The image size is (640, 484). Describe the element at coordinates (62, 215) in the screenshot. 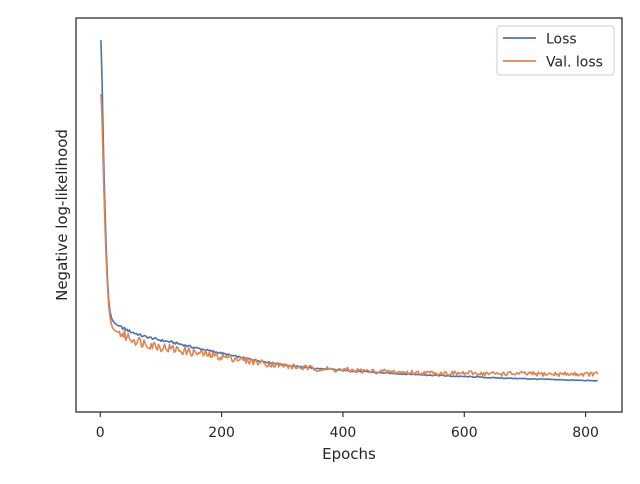

I see `y-axis-label: Negative log-likelihood` at that location.